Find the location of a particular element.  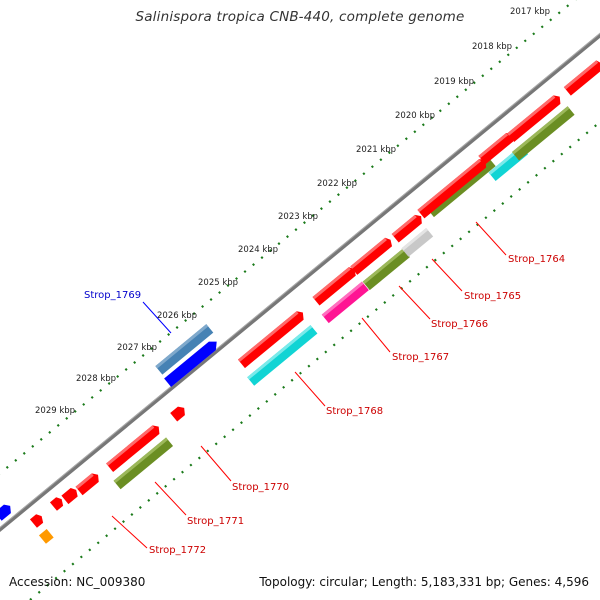

tick-label: 2017 kbp is located at coordinates (530, 12).